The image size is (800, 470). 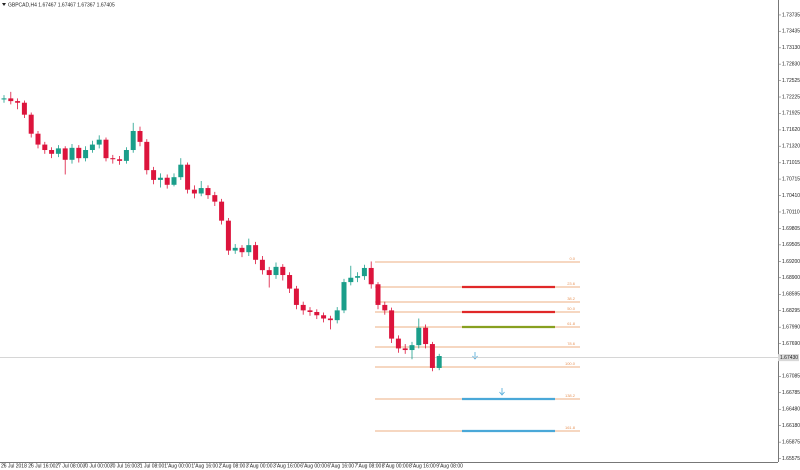 I want to click on y-tick-label: 1.72830, so click(x=791, y=64).